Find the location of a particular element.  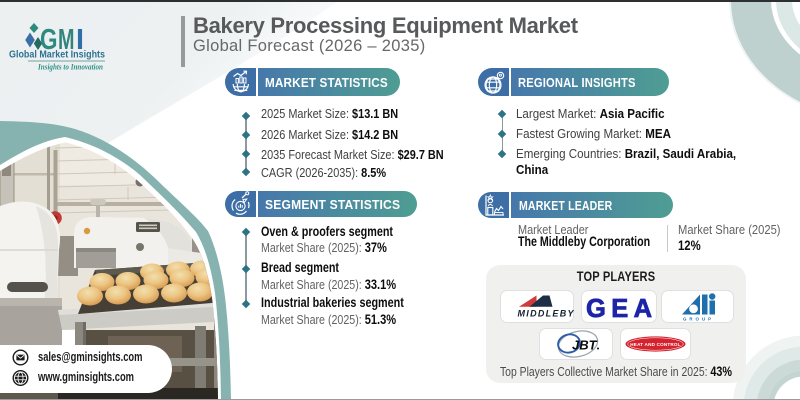

svg-text: G is located at coordinates (49, 40).